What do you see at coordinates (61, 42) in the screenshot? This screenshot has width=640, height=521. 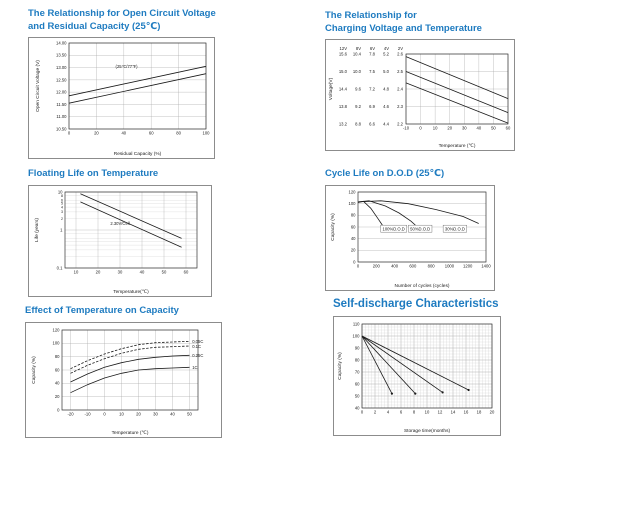 I see `svg-text: 14.00` at bounding box center [61, 42].